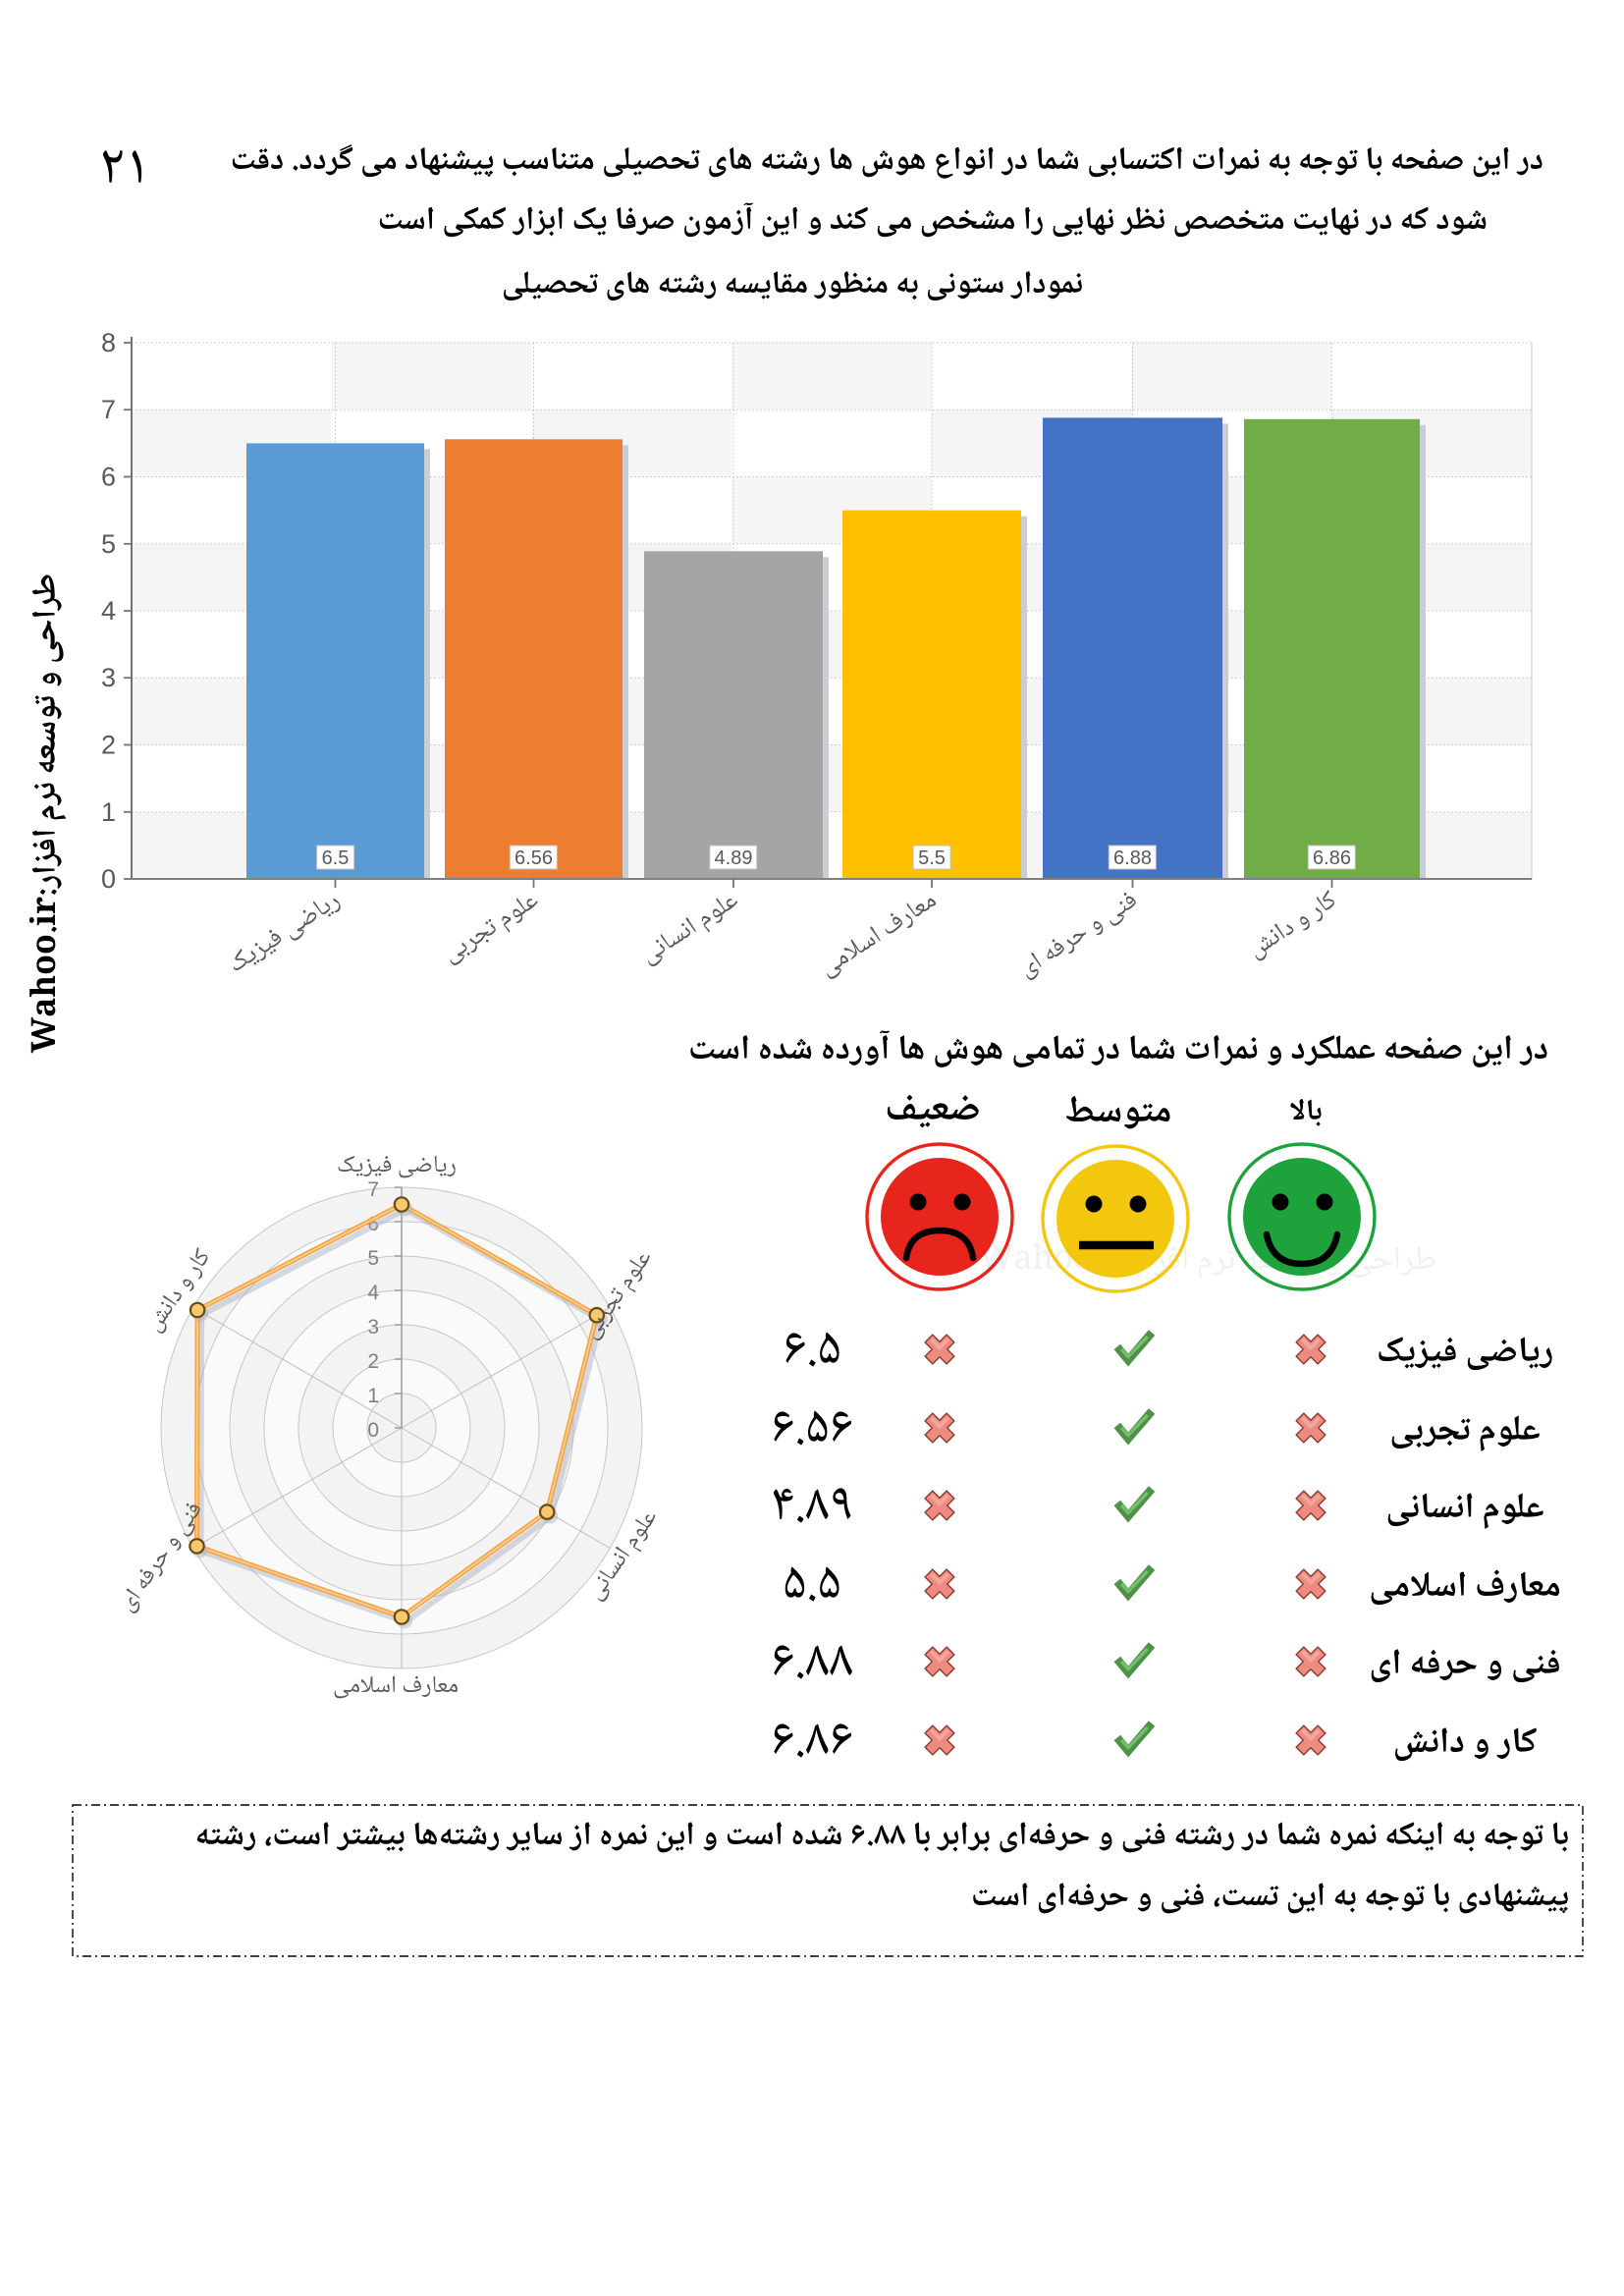  I want to click on svg-text: 6.86, so click(1332, 858).